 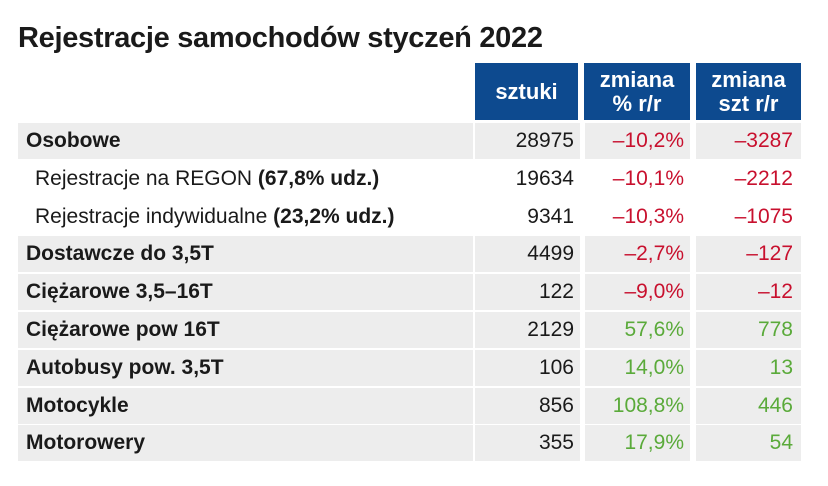 What do you see at coordinates (637, 141) in the screenshot?
I see `row-change-percent: –10,2%` at bounding box center [637, 141].